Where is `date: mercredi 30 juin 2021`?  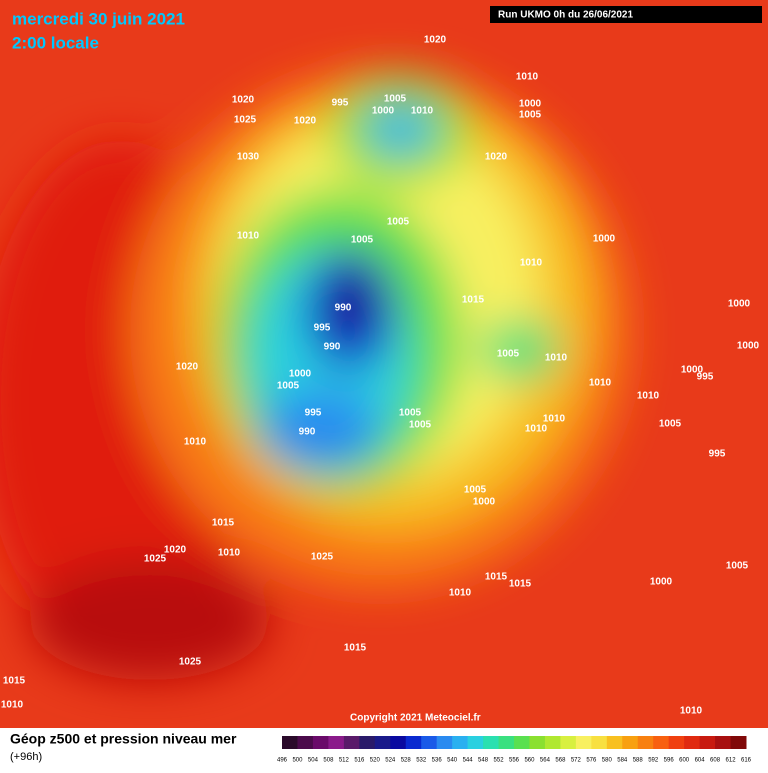
date: mercredi 30 juin 2021 is located at coordinates (98, 18).